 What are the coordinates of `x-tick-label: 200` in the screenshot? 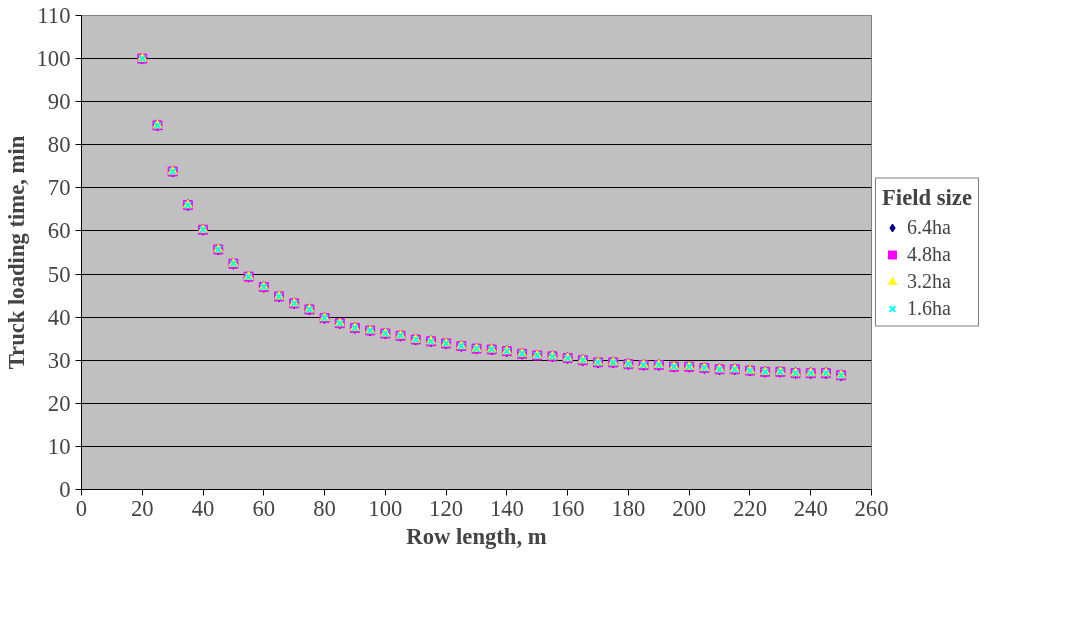 It's located at (689, 508).